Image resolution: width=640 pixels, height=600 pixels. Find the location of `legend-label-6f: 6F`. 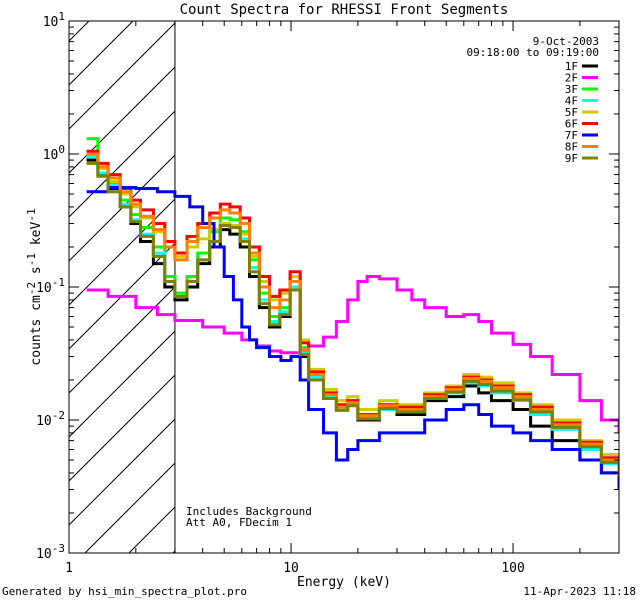

legend-label-6f: 6F is located at coordinates (571, 124).